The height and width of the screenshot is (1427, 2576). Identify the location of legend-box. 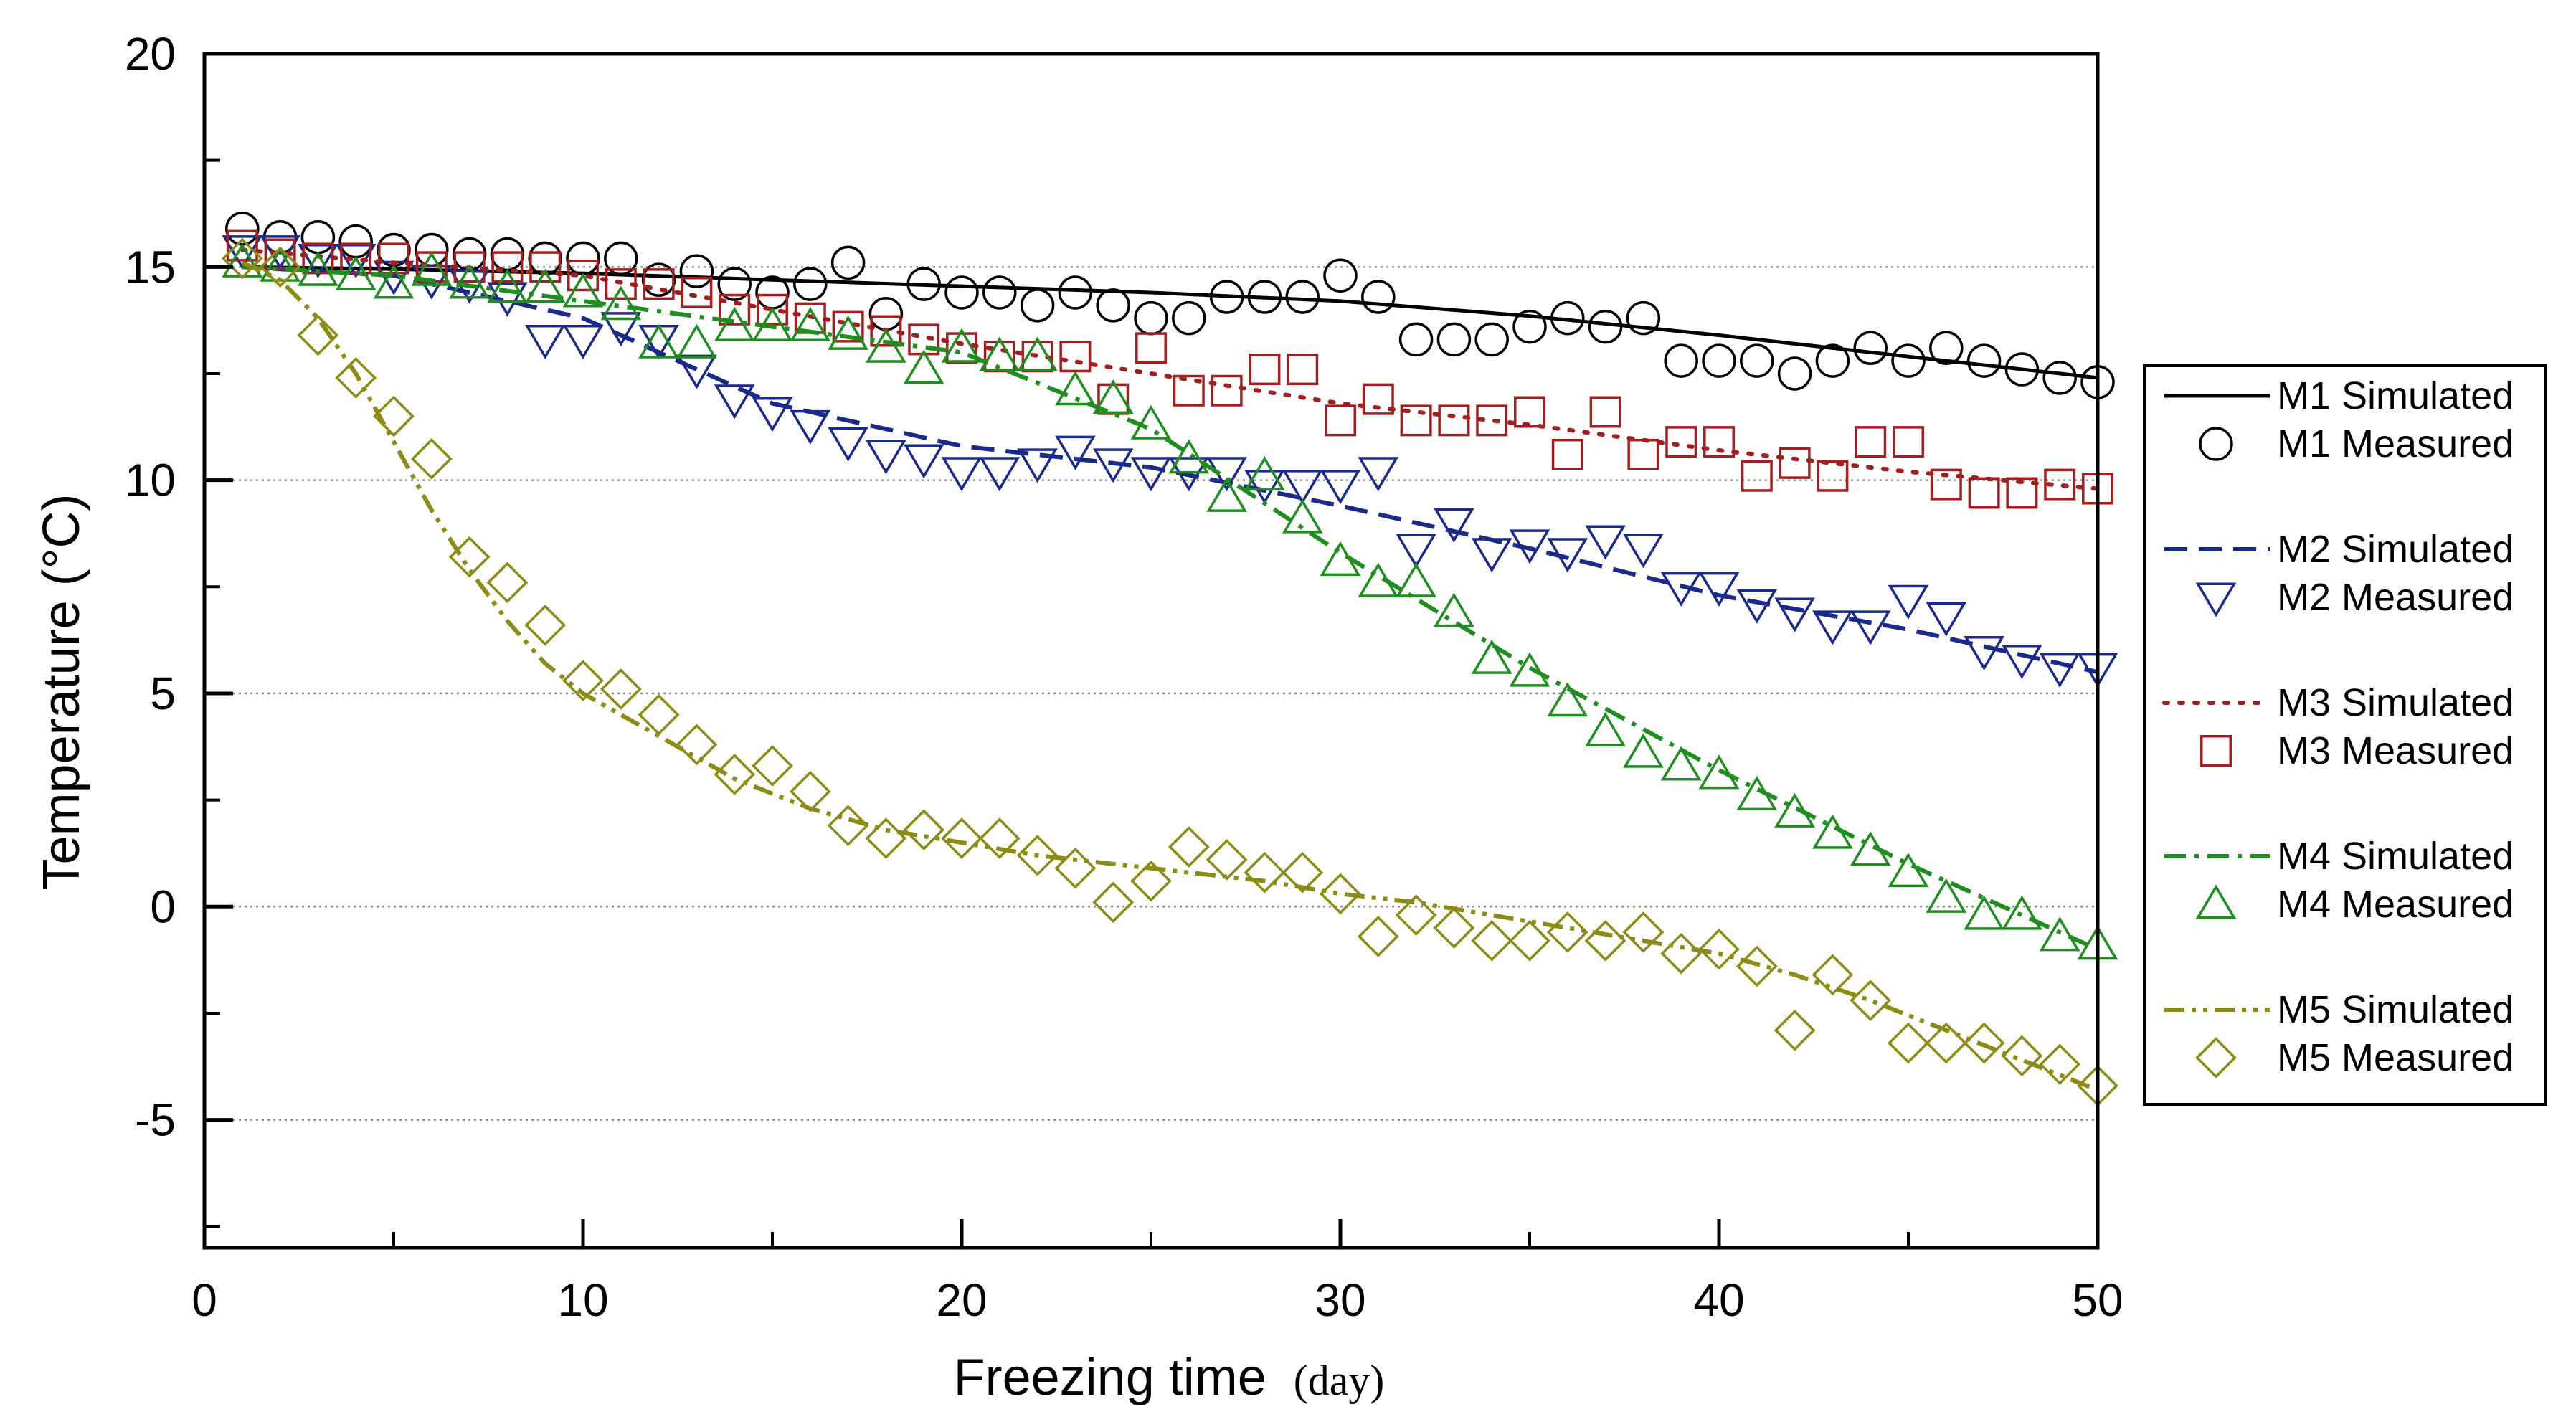
(2345, 735).